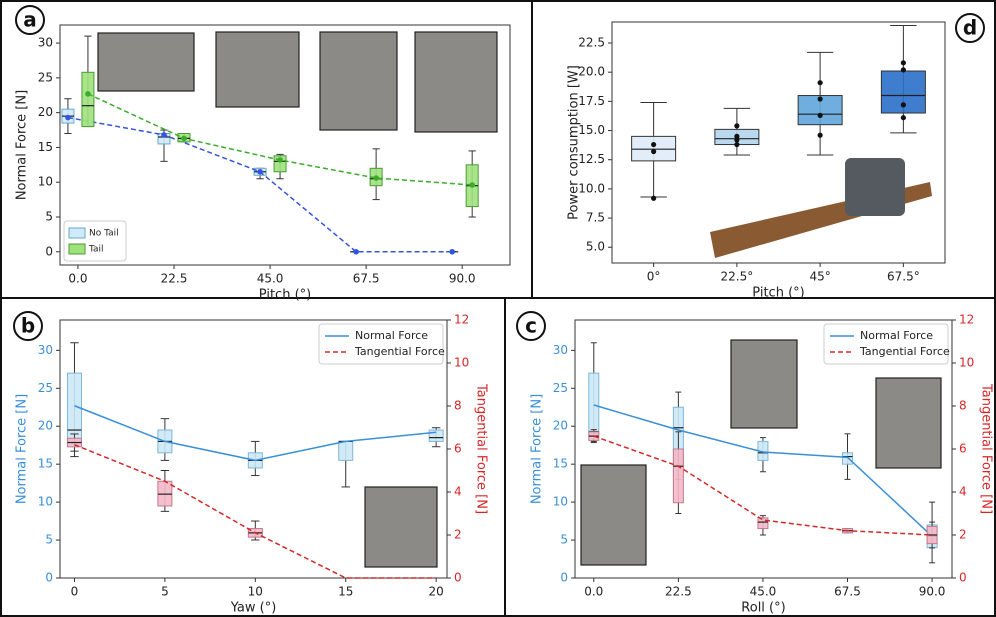 Image resolution: width=996 pixels, height=617 pixels. What do you see at coordinates (737, 277) in the screenshot?
I see `x-tick-label: 22.5°` at bounding box center [737, 277].